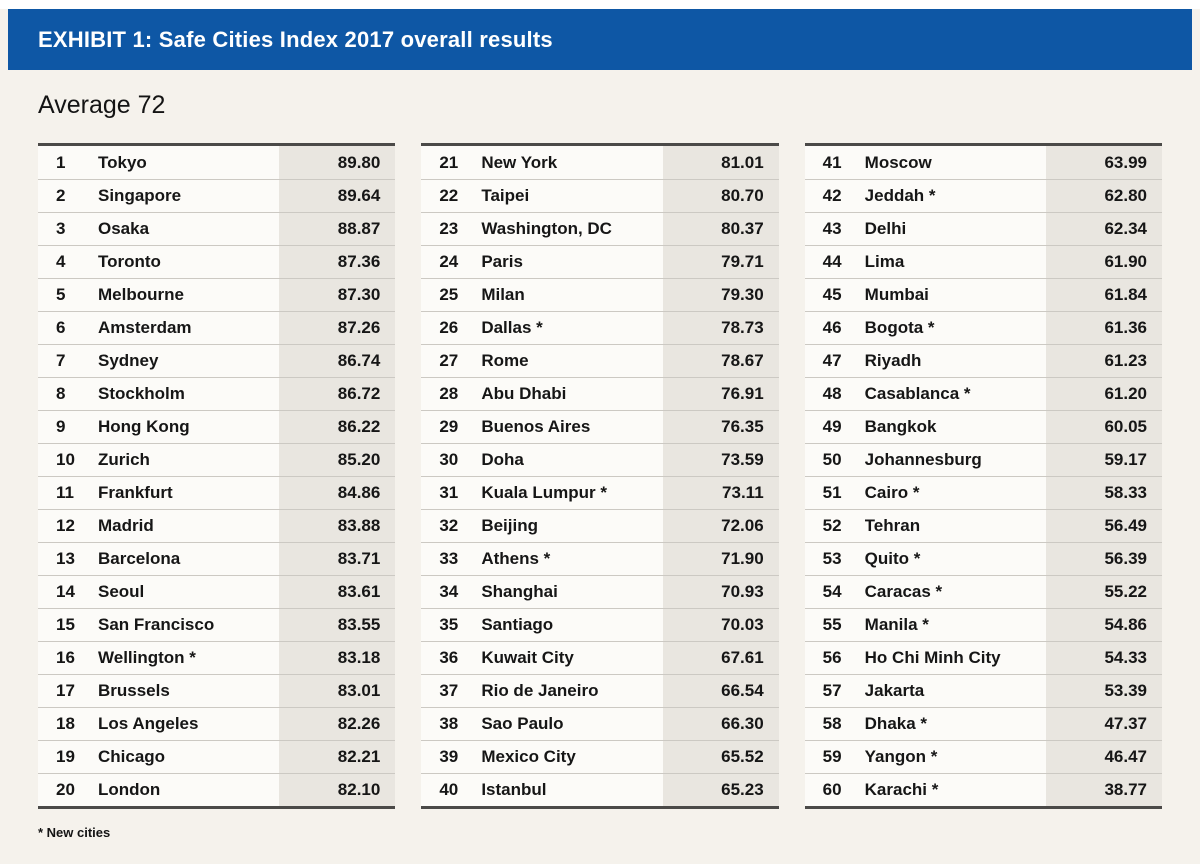 Image resolution: width=1200 pixels, height=864 pixels. What do you see at coordinates (1104, 262) in the screenshot?
I see `score-cell: 61.90` at bounding box center [1104, 262].